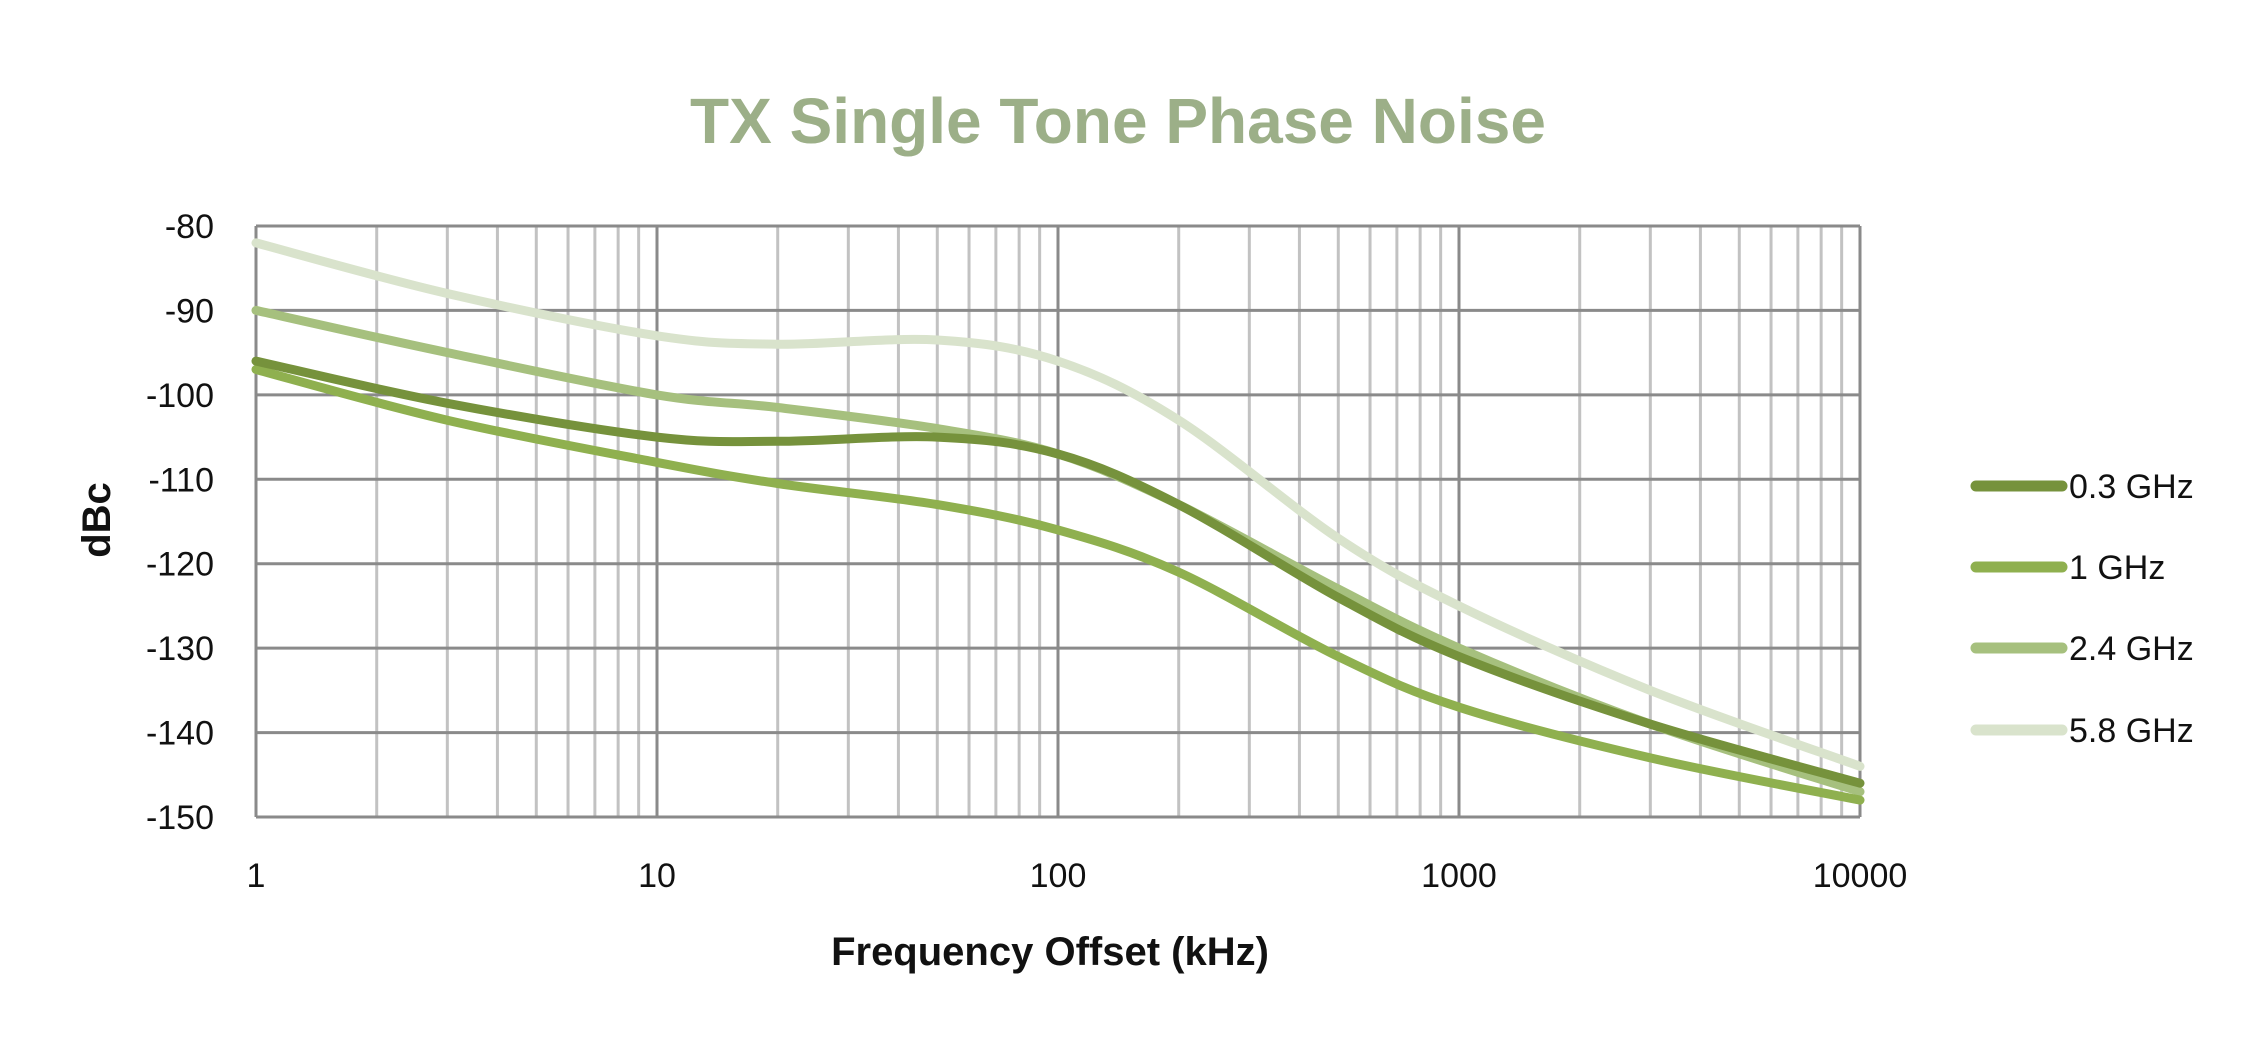 The height and width of the screenshot is (1049, 2241). What do you see at coordinates (1118, 121) in the screenshot?
I see `chart-title: TX Single Tone Phase Noise` at bounding box center [1118, 121].